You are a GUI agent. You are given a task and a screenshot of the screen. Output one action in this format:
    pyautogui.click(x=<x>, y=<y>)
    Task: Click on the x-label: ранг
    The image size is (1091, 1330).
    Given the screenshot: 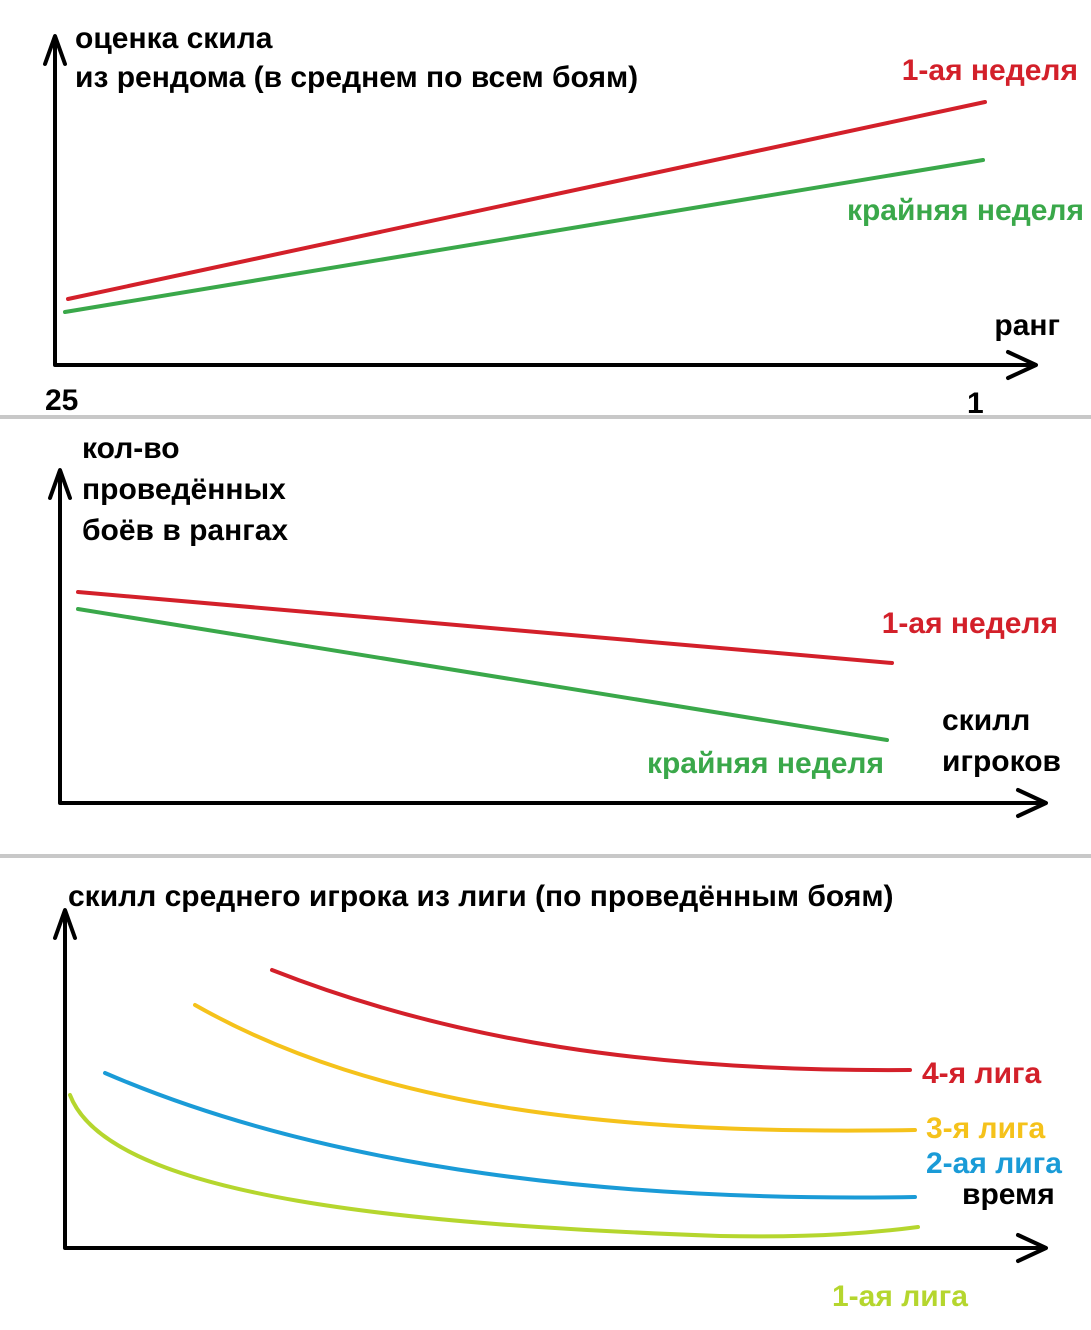 What is the action you would take?
    pyautogui.click(x=1027, y=325)
    